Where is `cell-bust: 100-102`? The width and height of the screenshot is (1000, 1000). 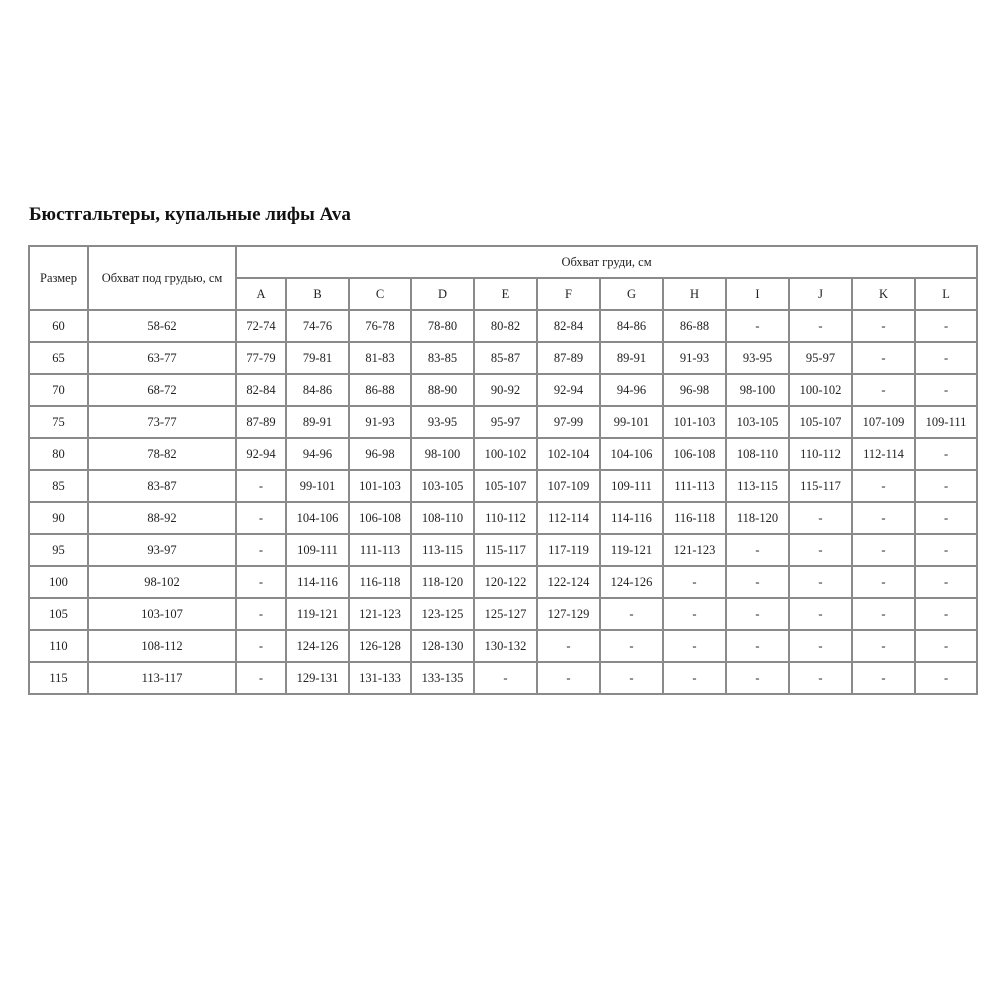
cell-bust: 100-102 is located at coordinates (505, 454).